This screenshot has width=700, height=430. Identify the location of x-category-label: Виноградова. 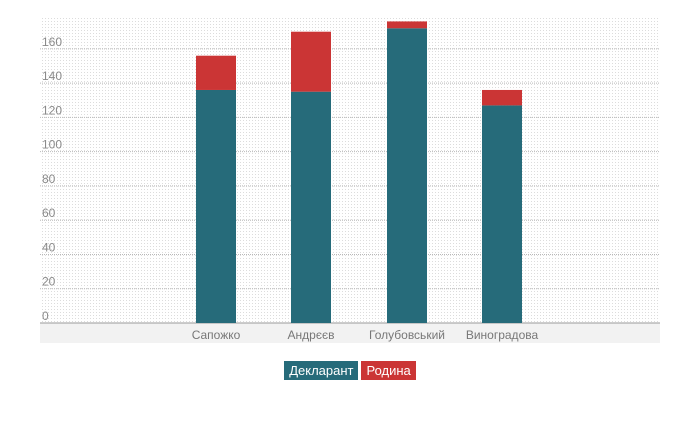
(502, 335).